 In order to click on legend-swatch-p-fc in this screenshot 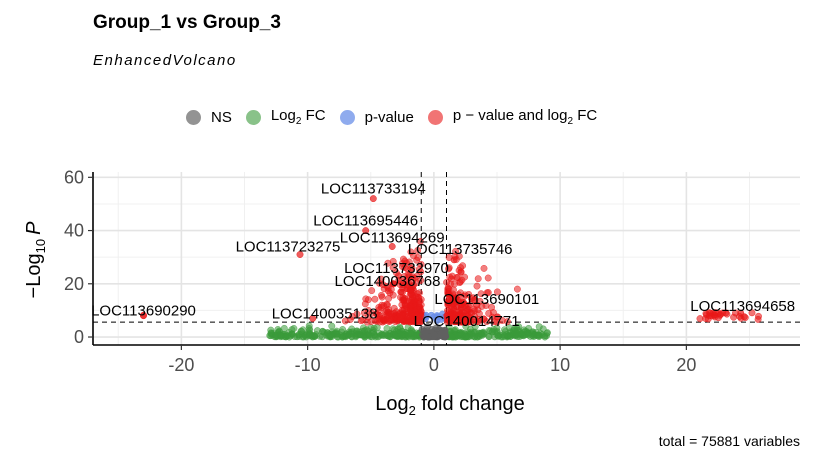, I will do `click(435, 117)`.